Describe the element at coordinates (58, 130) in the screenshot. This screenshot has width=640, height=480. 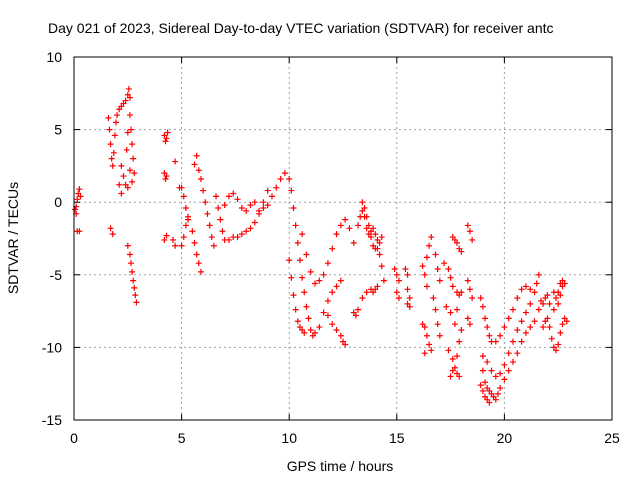
I see `y-tick-label: 5` at that location.